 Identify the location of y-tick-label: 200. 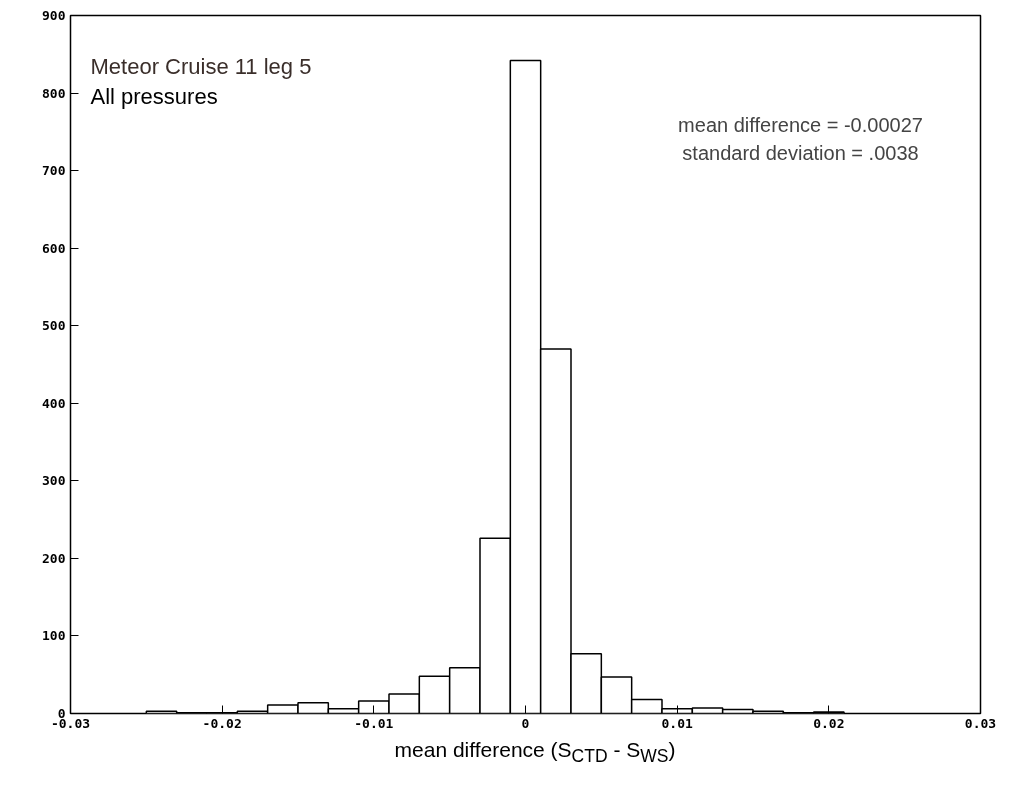
(54, 558).